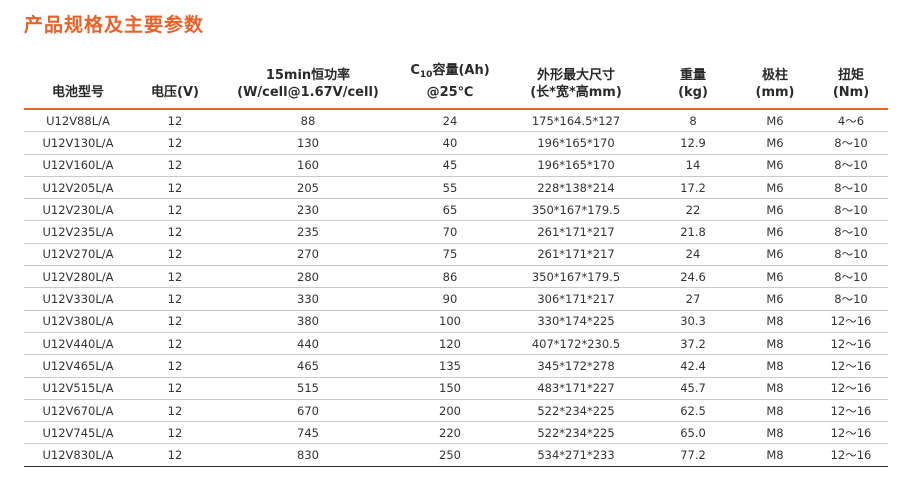  What do you see at coordinates (693, 455) in the screenshot?
I see `cell-weight: 77.2` at bounding box center [693, 455].